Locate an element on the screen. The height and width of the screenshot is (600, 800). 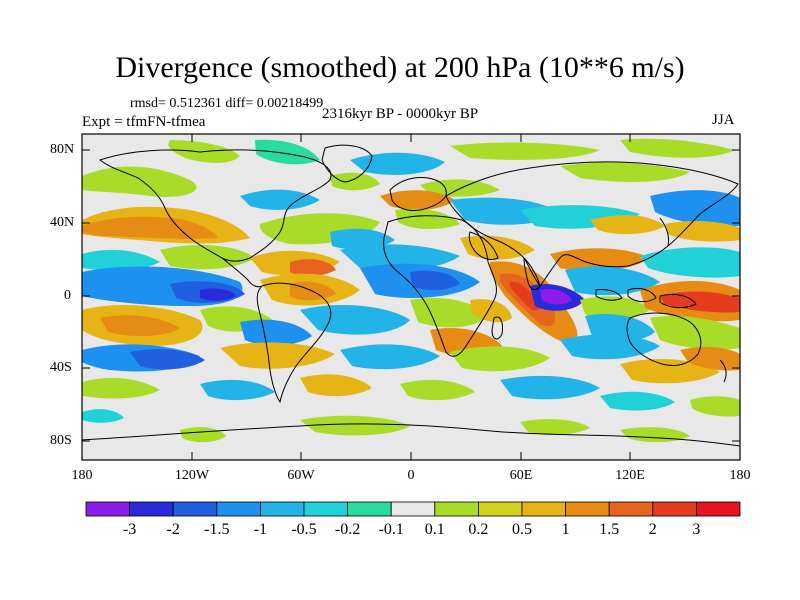
colorbar-label: 3 is located at coordinates (696, 529).